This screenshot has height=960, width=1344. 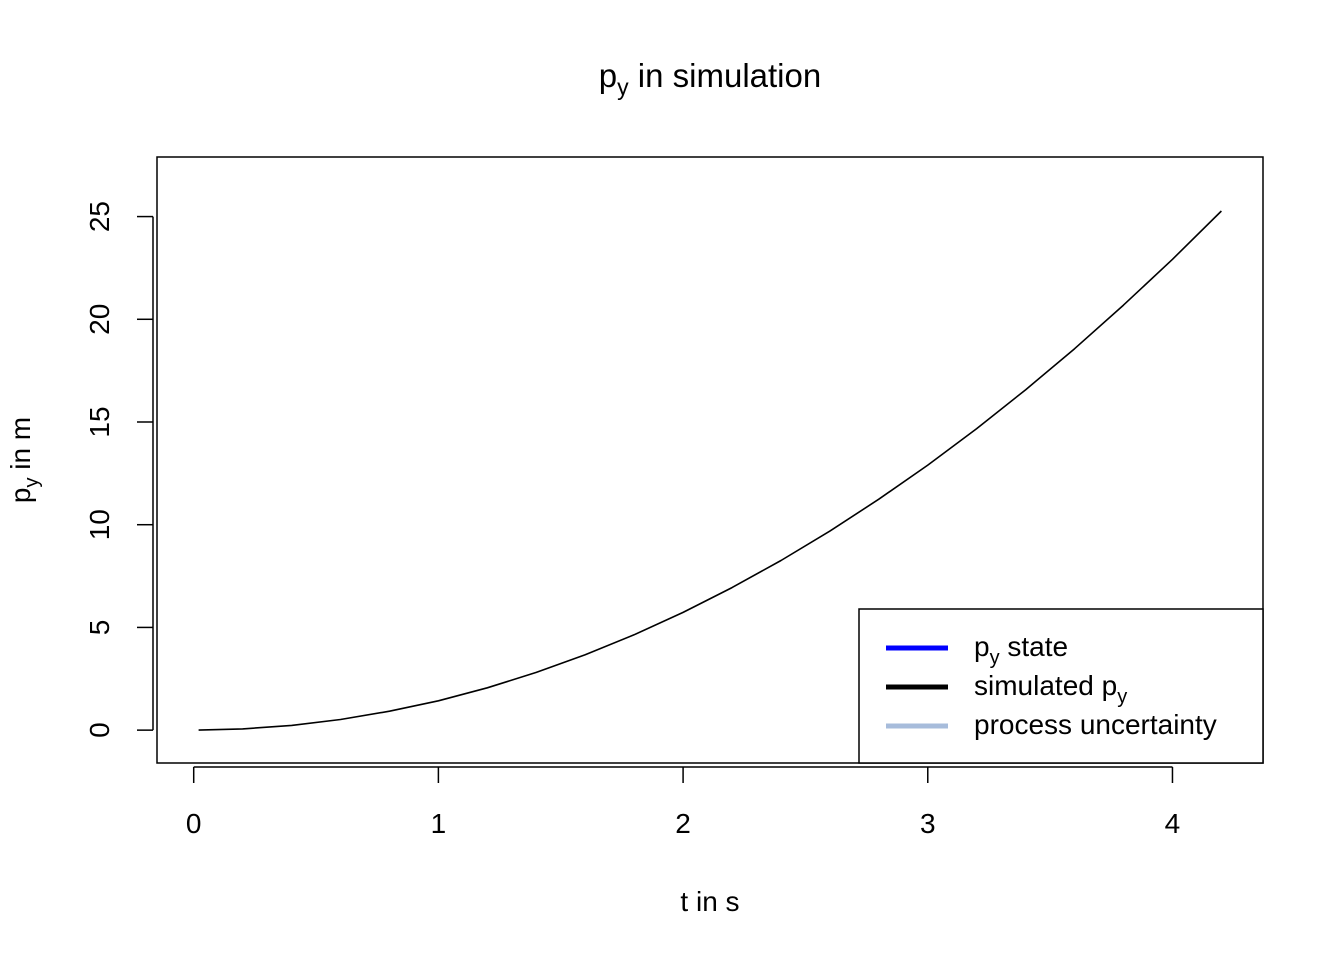 I want to click on legend-label-state: py state, so click(x=1021, y=650).